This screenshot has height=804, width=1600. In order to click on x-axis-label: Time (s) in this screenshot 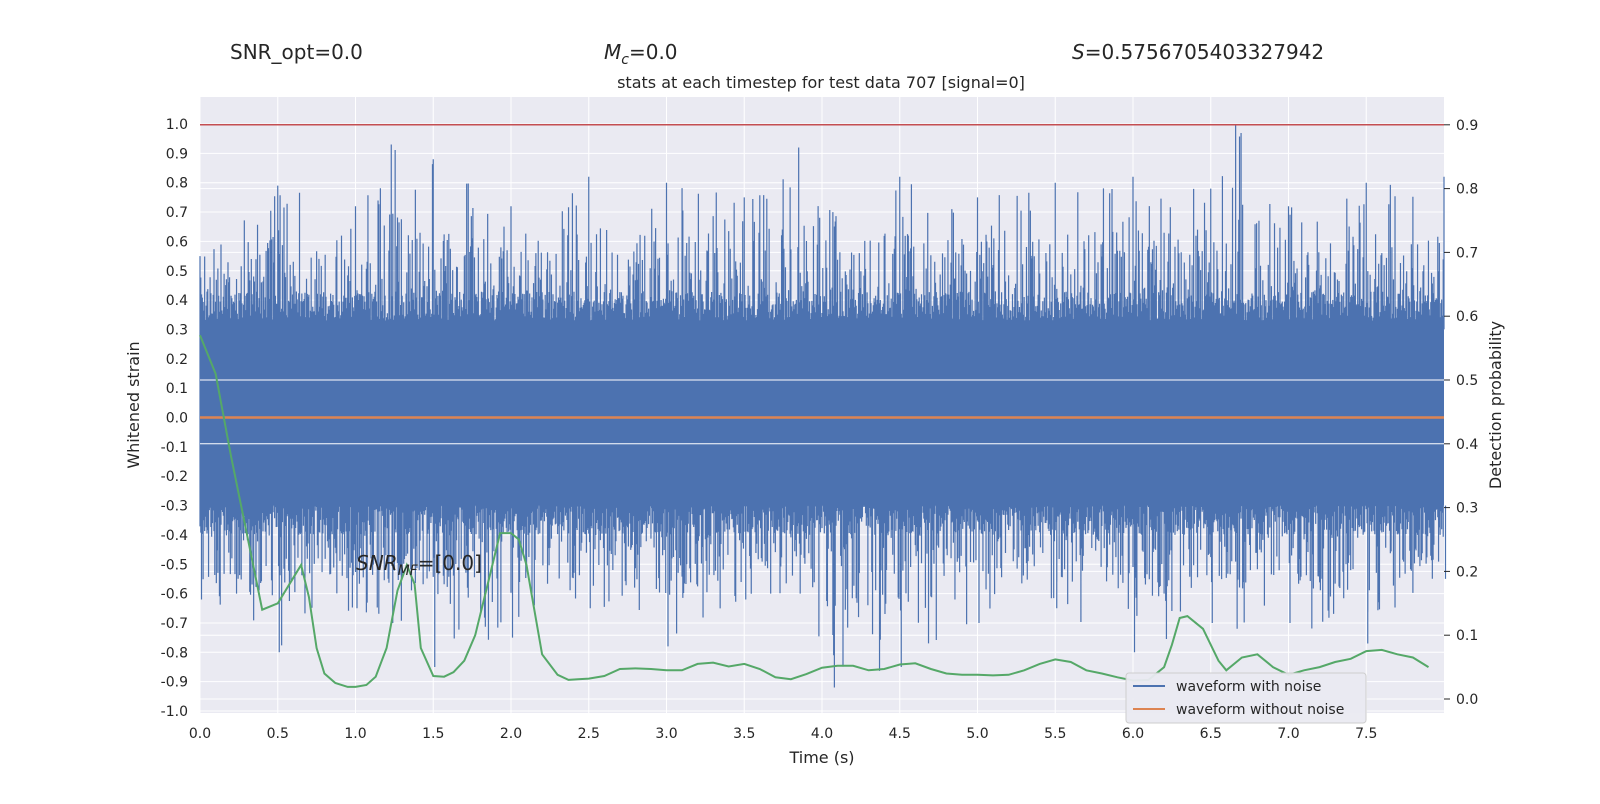, I will do `click(821, 757)`.